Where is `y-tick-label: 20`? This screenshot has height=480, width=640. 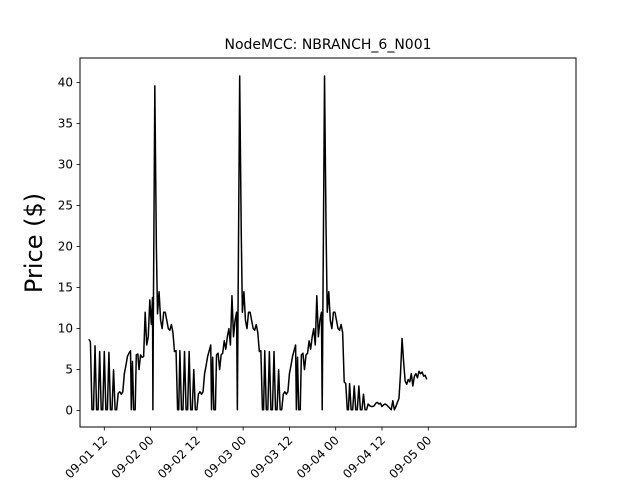
y-tick-label: 20 is located at coordinates (65, 247).